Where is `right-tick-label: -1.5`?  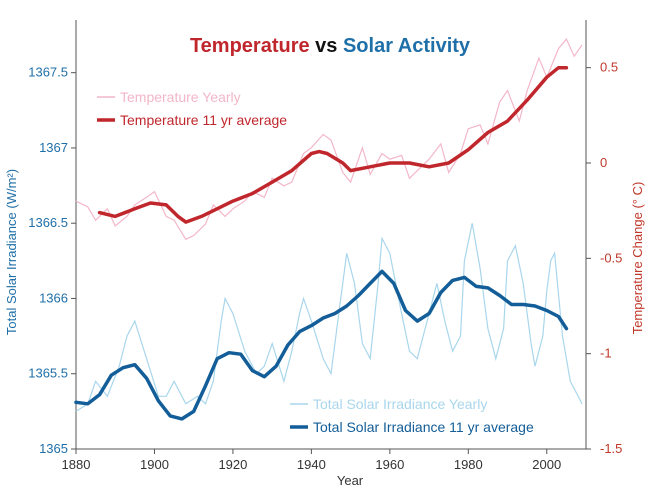 right-tick-label: -1.5 is located at coordinates (611, 448).